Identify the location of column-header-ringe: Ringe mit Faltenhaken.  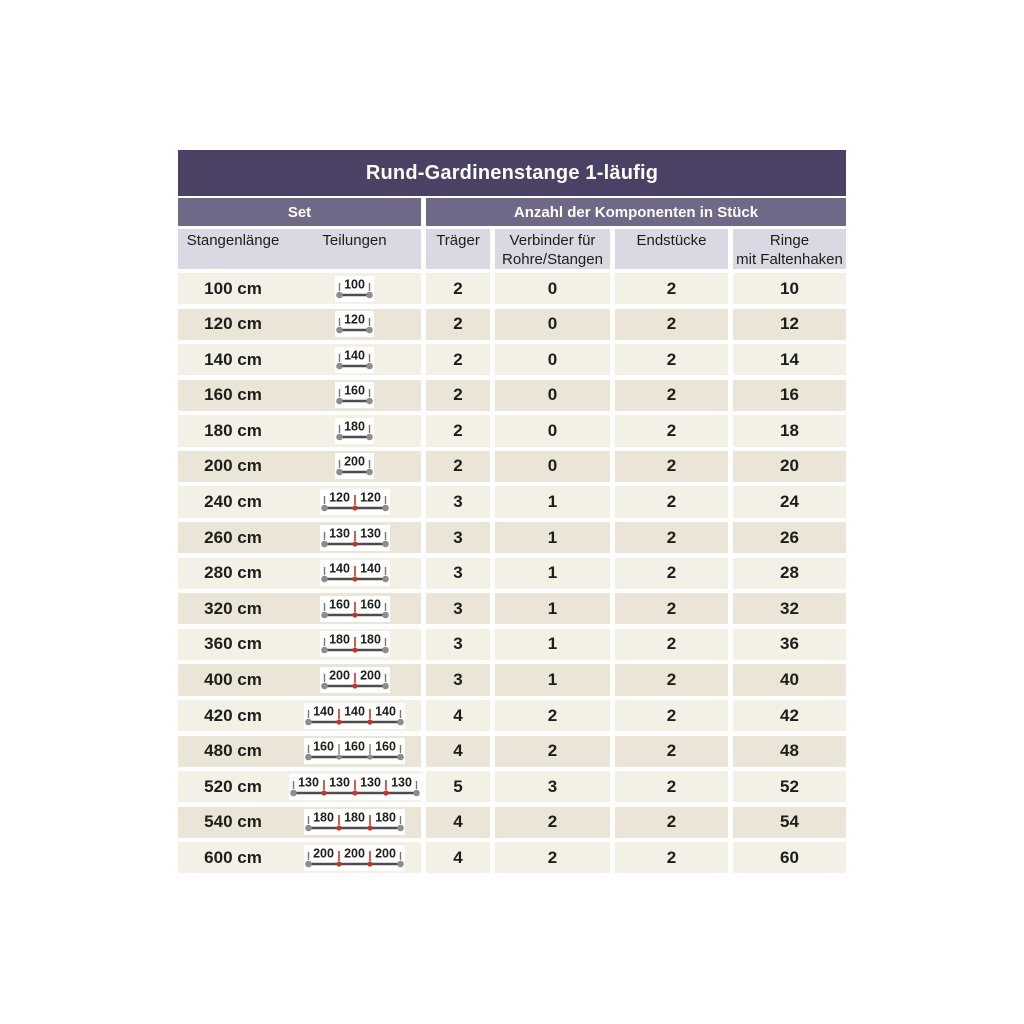
(789, 249).